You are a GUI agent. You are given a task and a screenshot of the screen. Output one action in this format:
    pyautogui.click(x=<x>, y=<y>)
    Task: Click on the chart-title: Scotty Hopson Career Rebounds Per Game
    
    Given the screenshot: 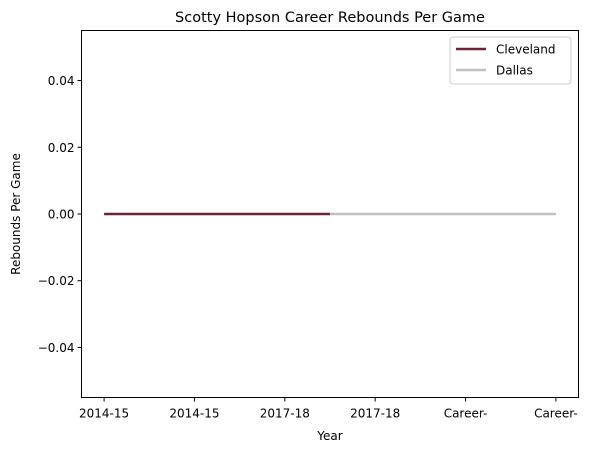 What is the action you would take?
    pyautogui.click(x=330, y=18)
    